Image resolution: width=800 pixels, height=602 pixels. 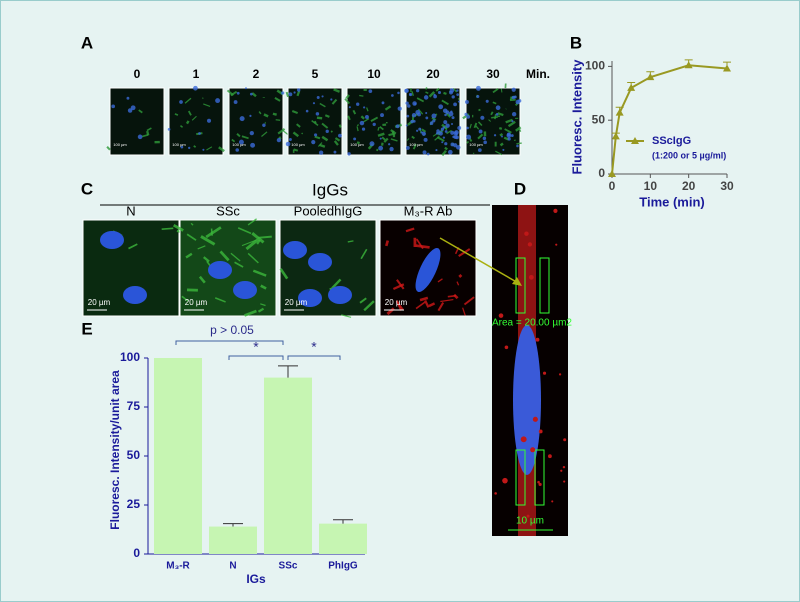 I want to click on panel-label: B, so click(x=576, y=42).